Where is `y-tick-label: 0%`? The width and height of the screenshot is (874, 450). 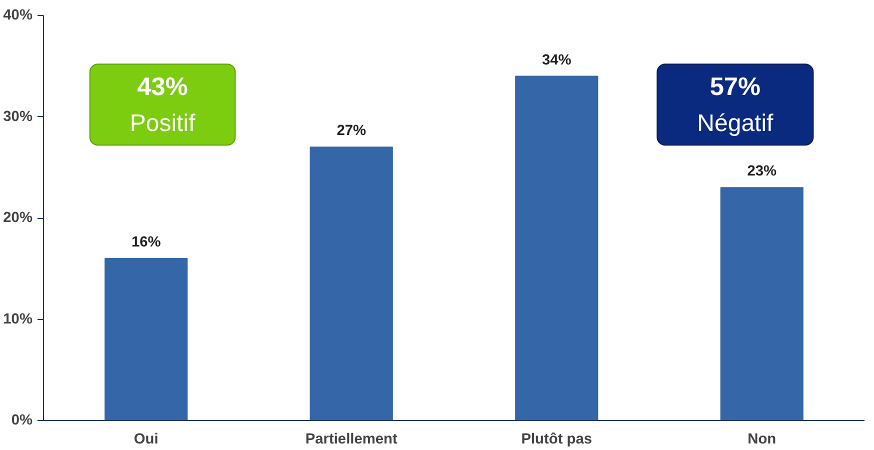
y-tick-label: 0% is located at coordinates (22, 420).